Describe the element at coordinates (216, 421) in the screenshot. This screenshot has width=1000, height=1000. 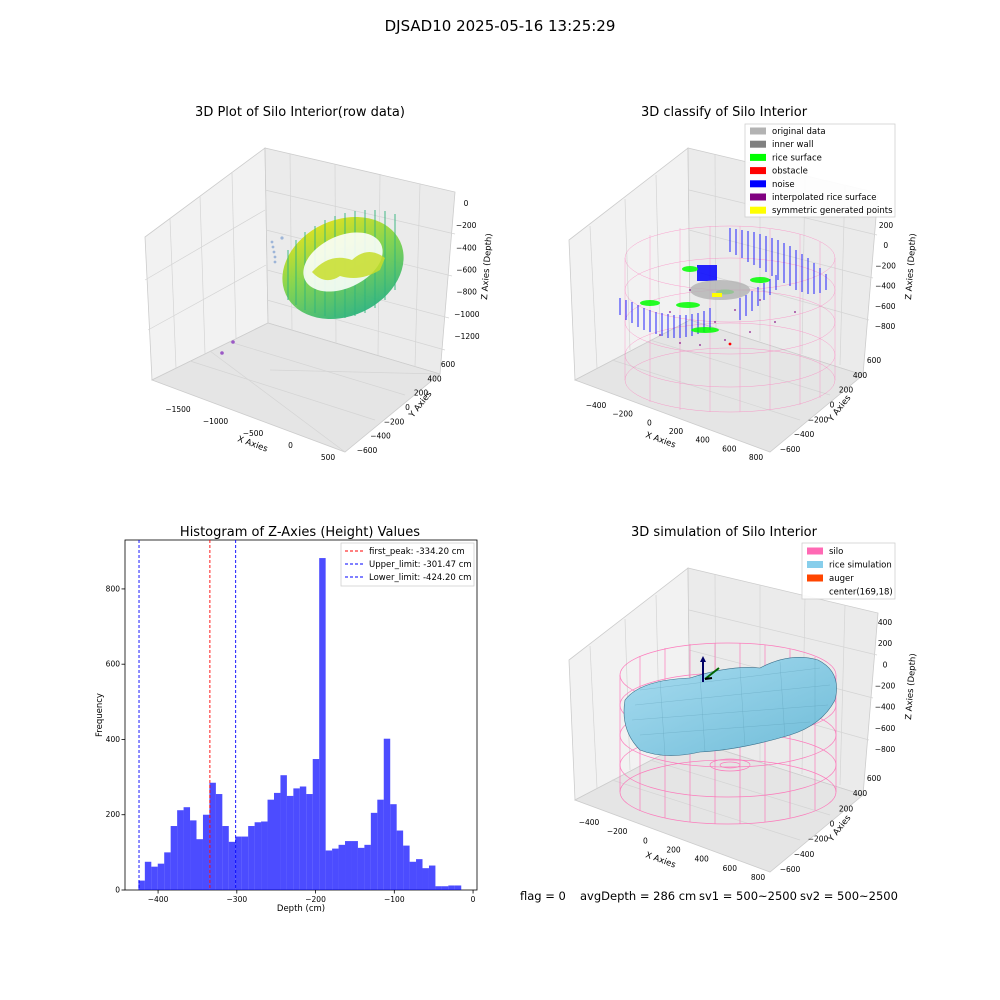
I see `raw-x-tick-label: −1000` at that location.